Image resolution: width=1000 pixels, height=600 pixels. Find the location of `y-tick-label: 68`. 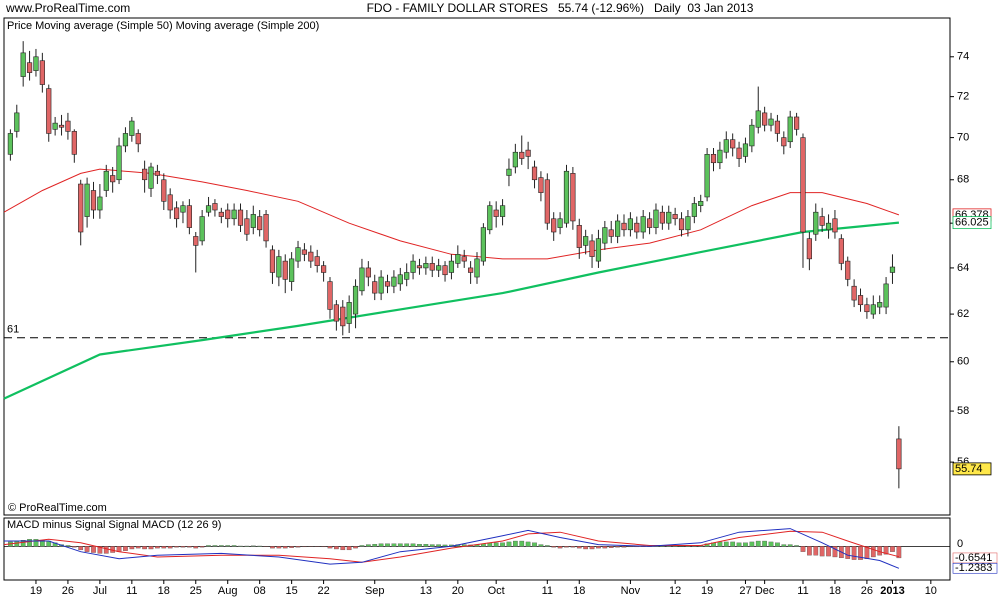

y-tick-label: 68 is located at coordinates (963, 180).